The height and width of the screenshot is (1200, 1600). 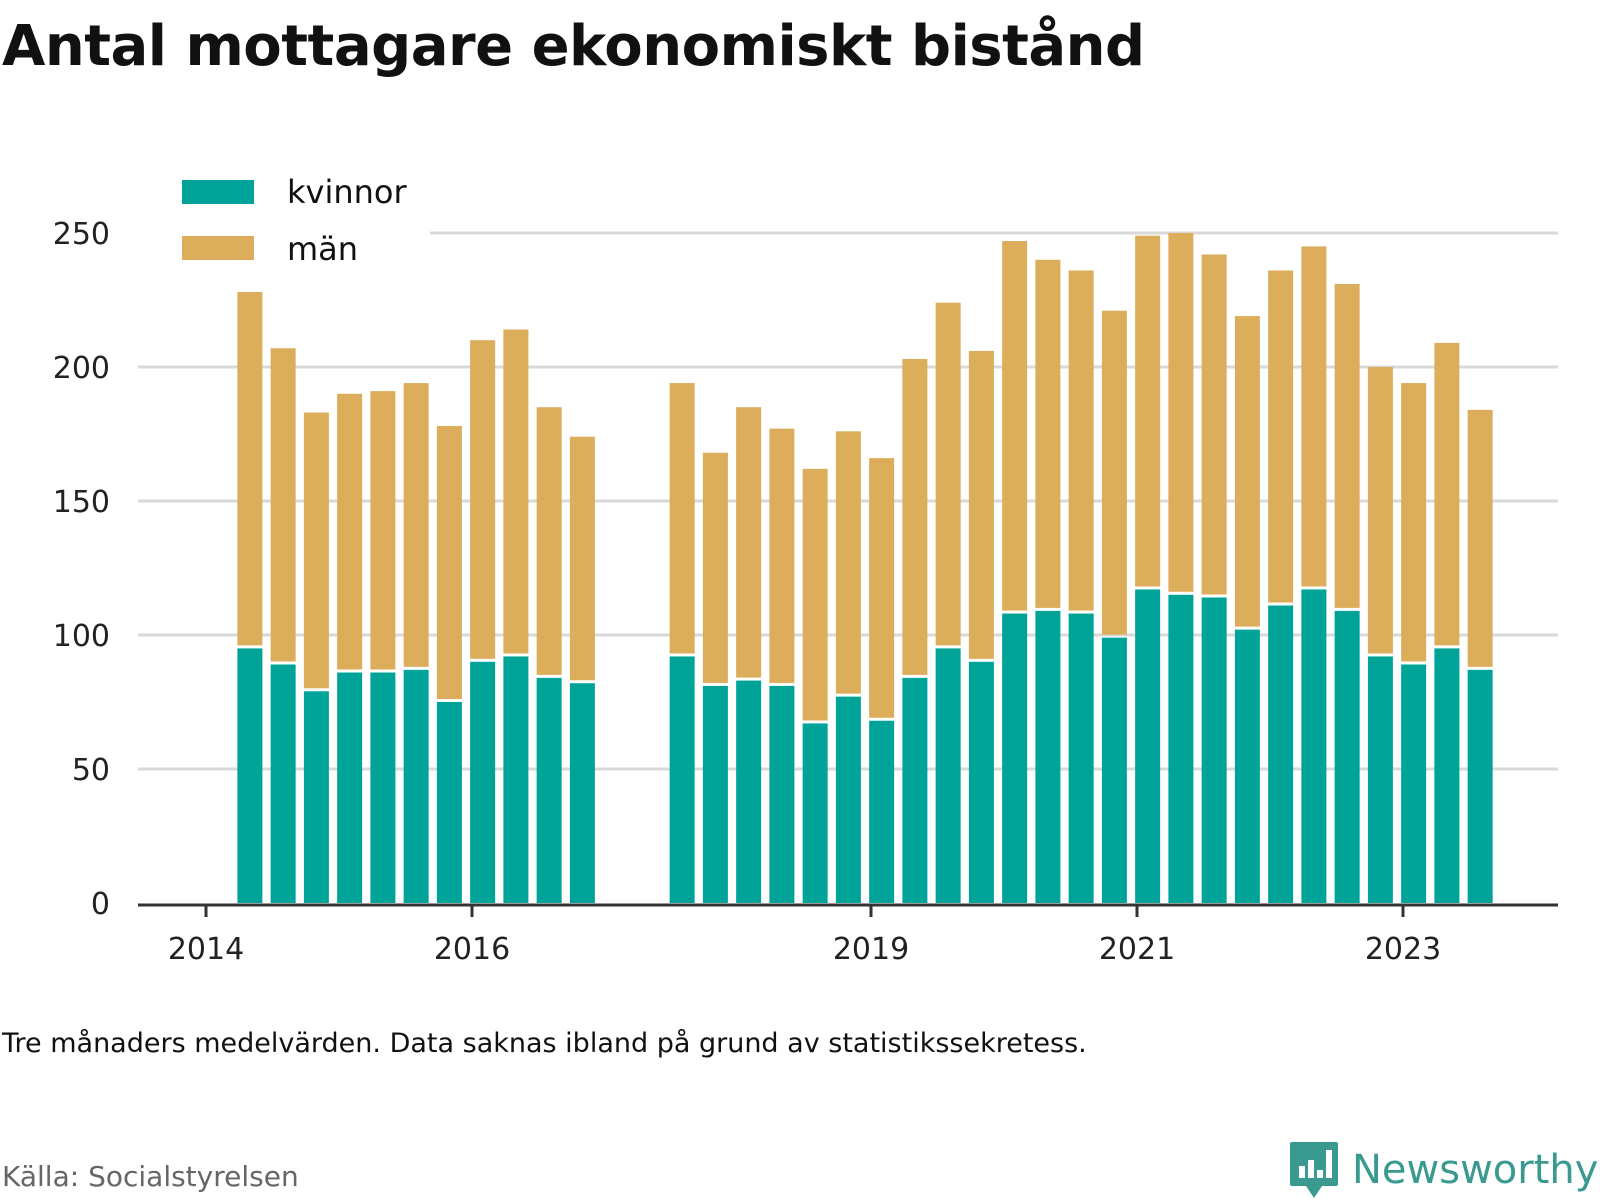 I want to click on y-tick-label: 200, so click(x=81, y=368).